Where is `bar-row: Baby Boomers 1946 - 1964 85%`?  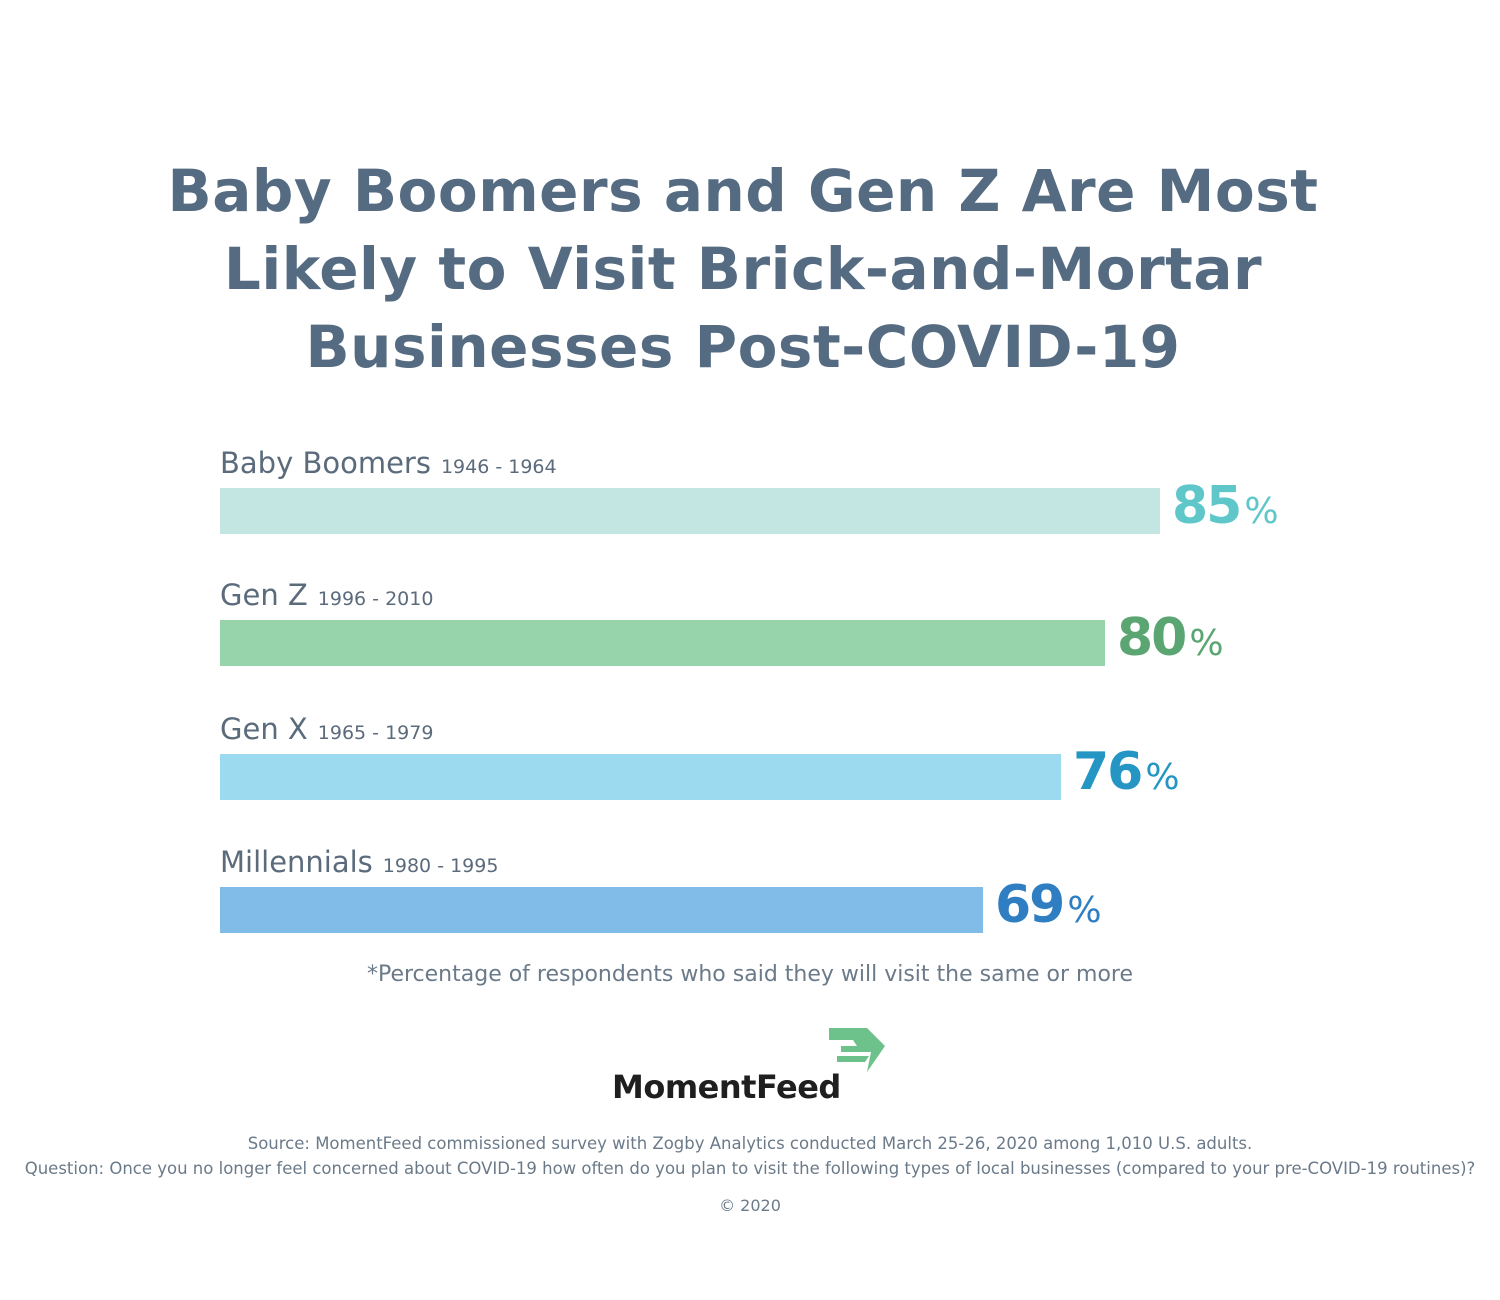
bar-row: Baby Boomers 1946 - 1964 85% is located at coordinates (820, 506).